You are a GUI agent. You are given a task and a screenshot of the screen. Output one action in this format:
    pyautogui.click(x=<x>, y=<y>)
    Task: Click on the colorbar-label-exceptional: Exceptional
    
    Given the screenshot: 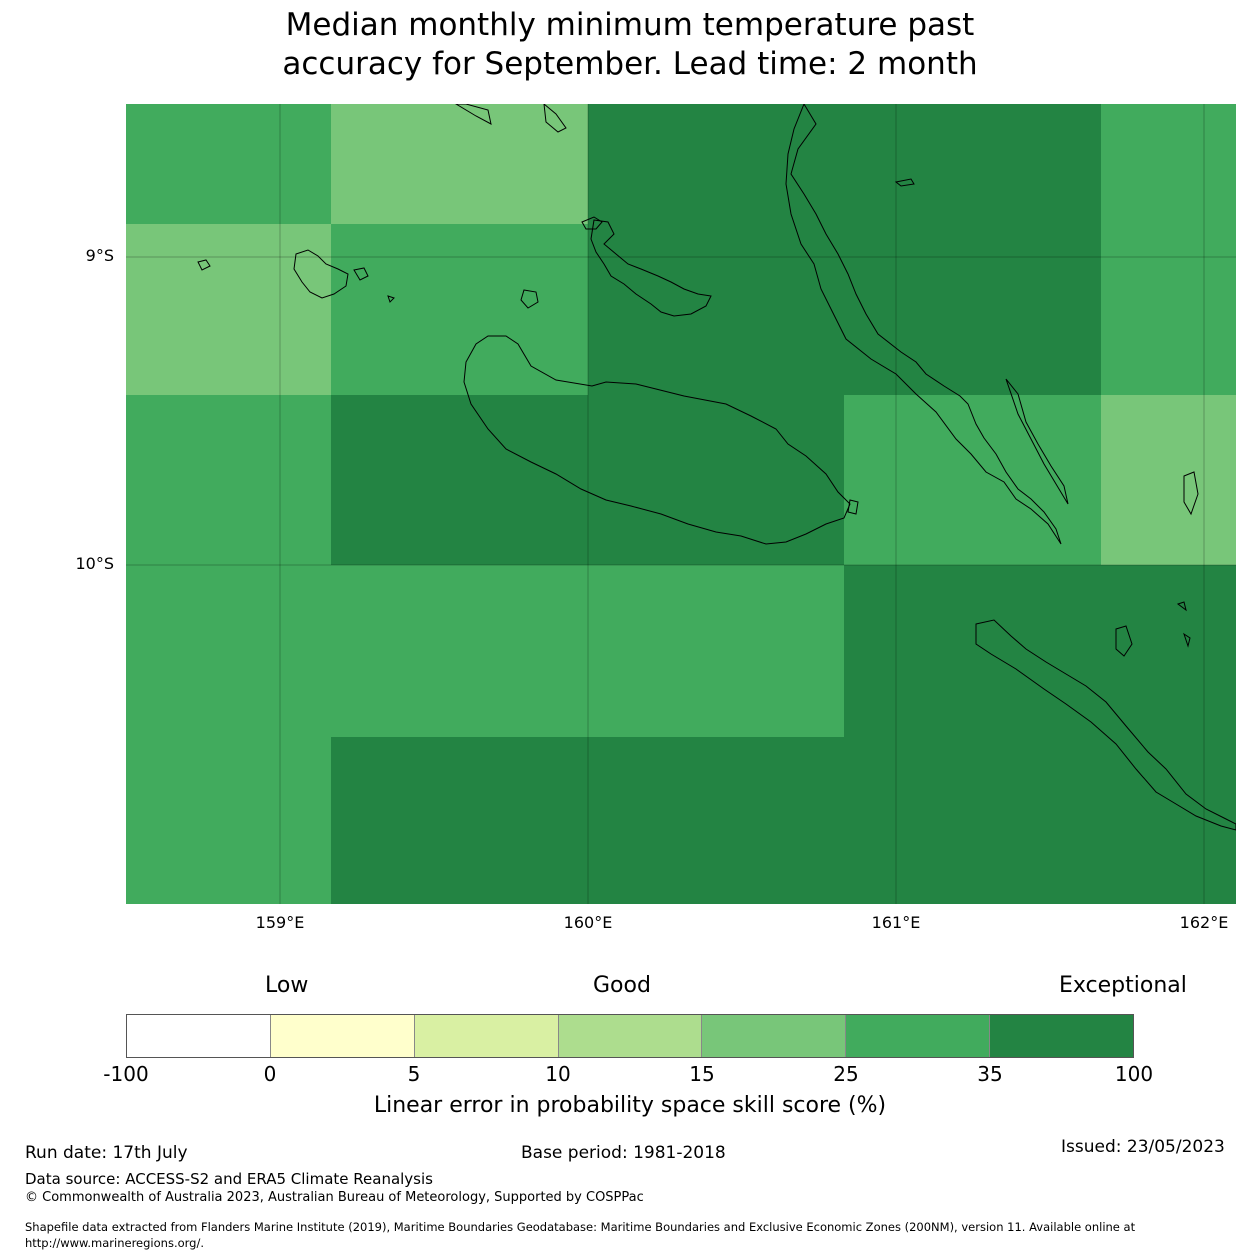 What is the action you would take?
    pyautogui.click(x=1123, y=985)
    